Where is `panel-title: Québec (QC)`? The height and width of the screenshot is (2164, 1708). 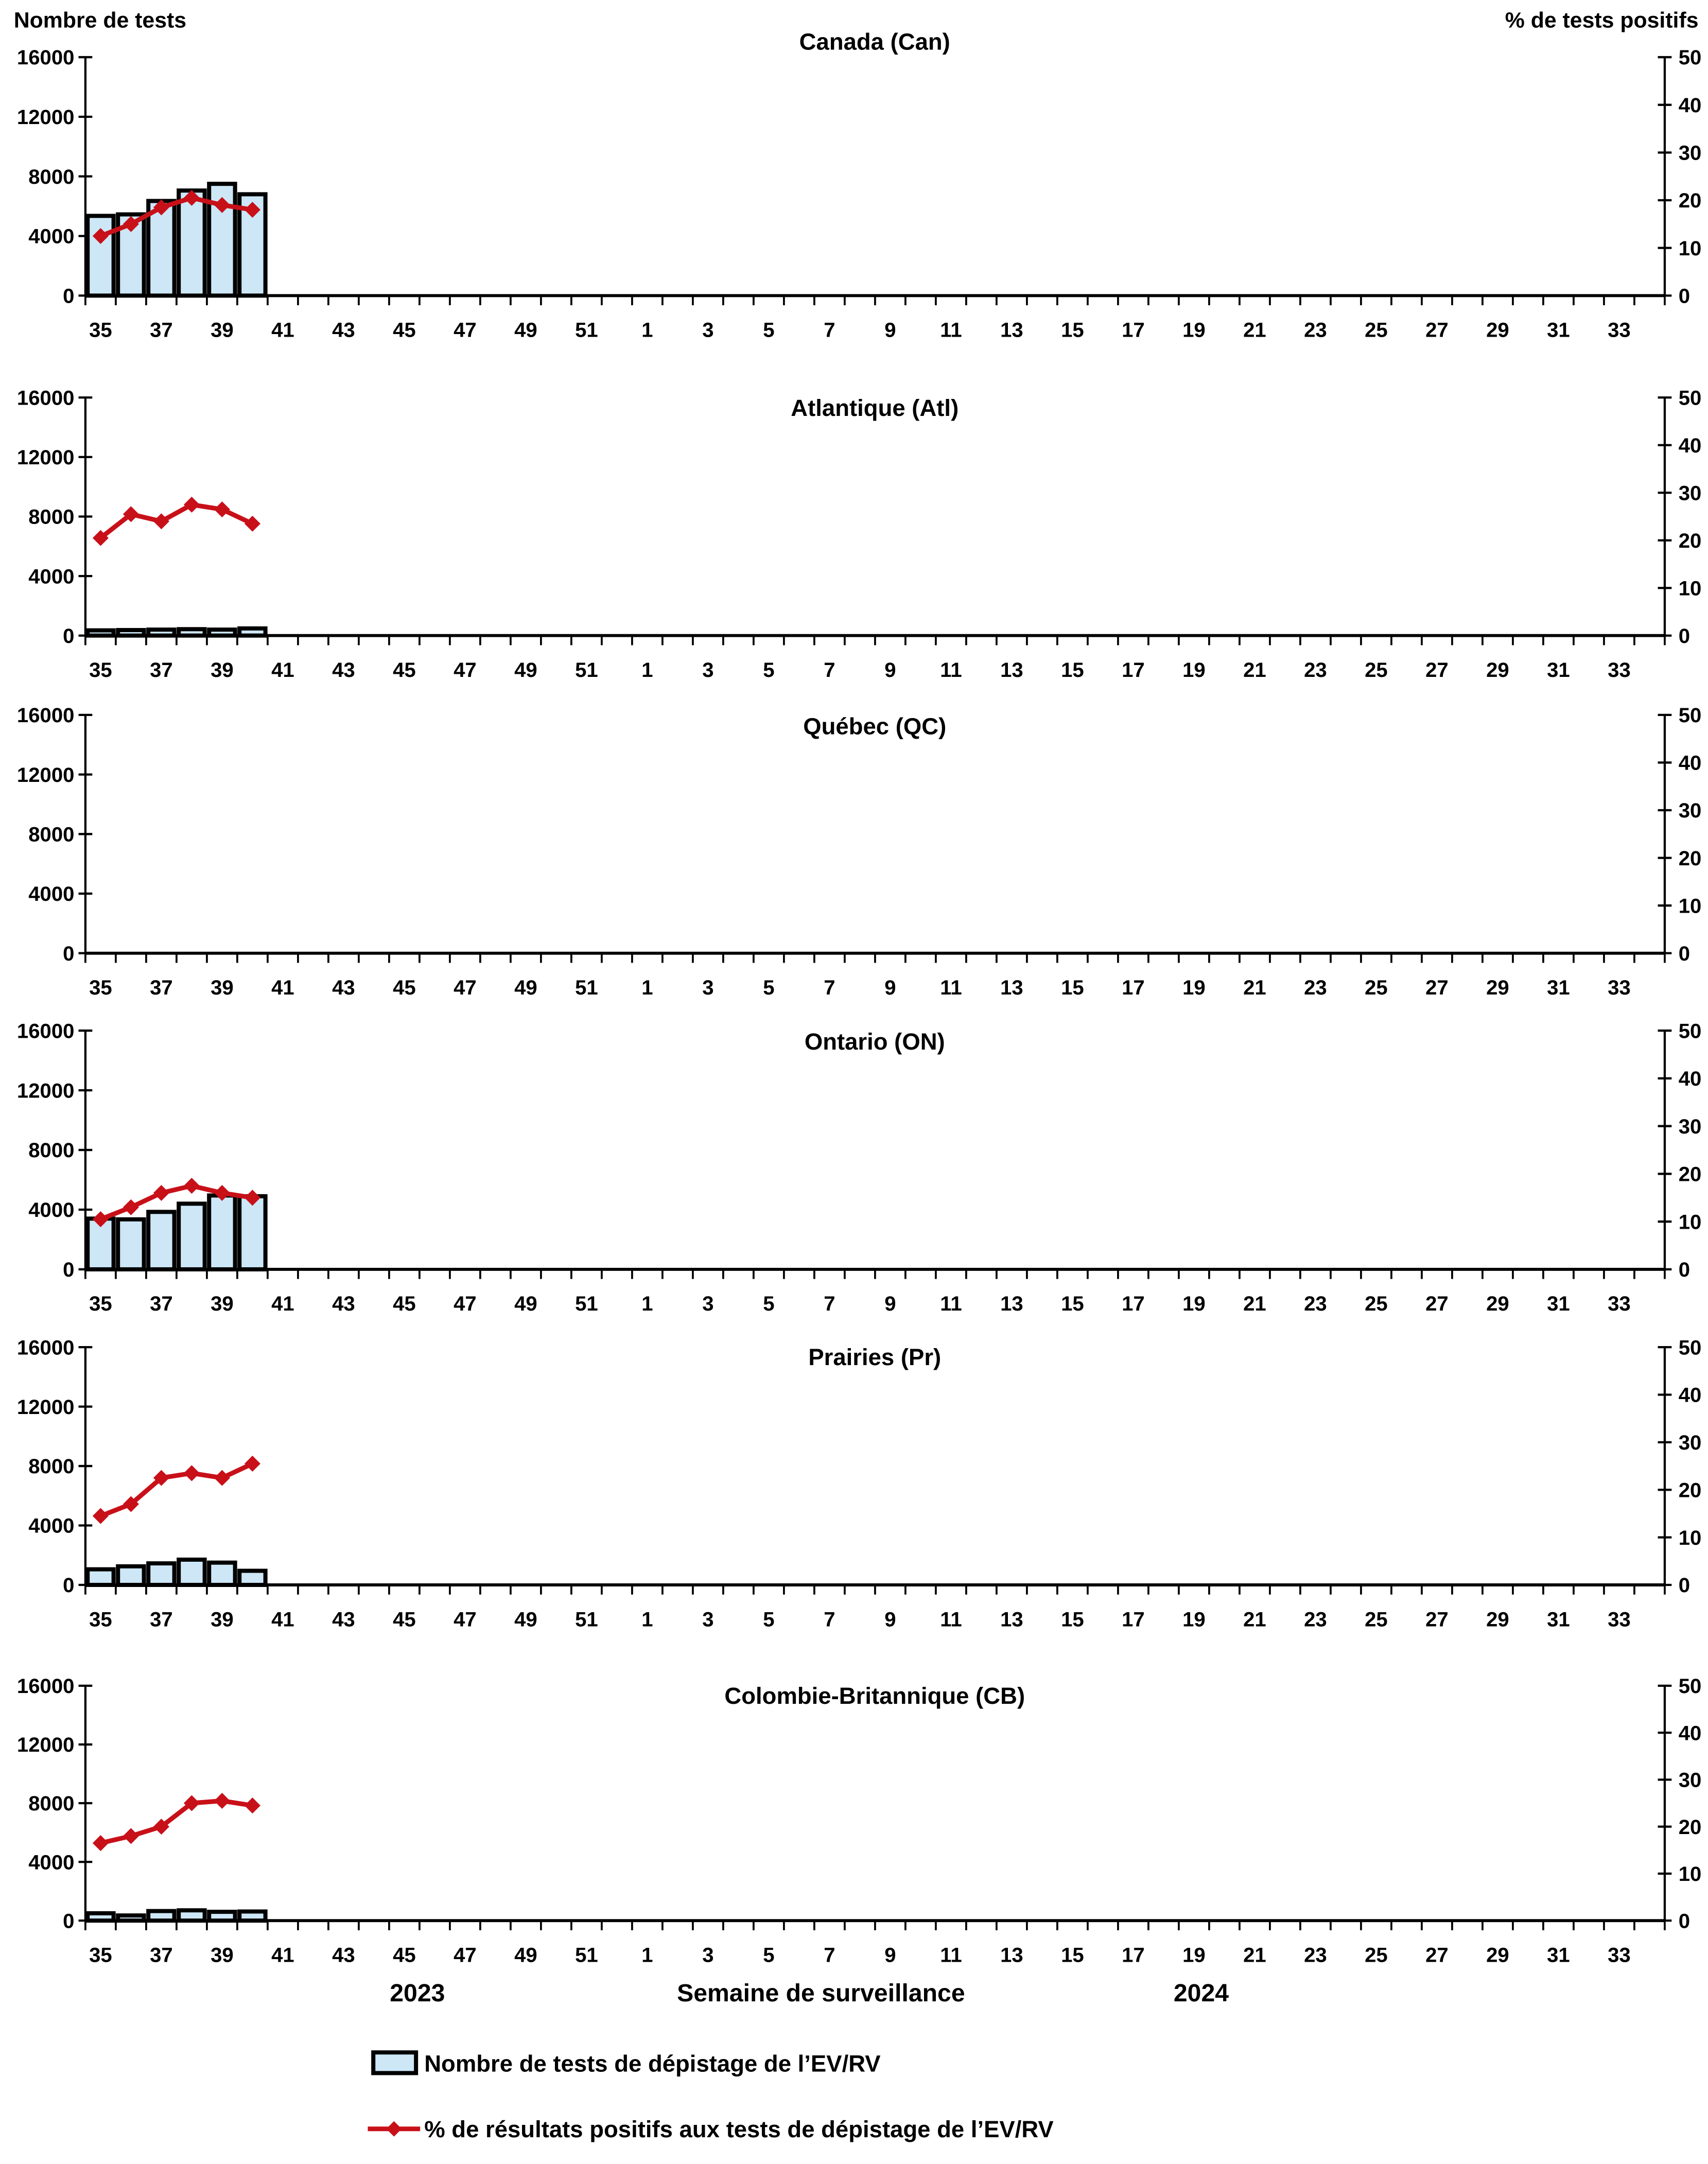
panel-title: Québec (QC) is located at coordinates (875, 726).